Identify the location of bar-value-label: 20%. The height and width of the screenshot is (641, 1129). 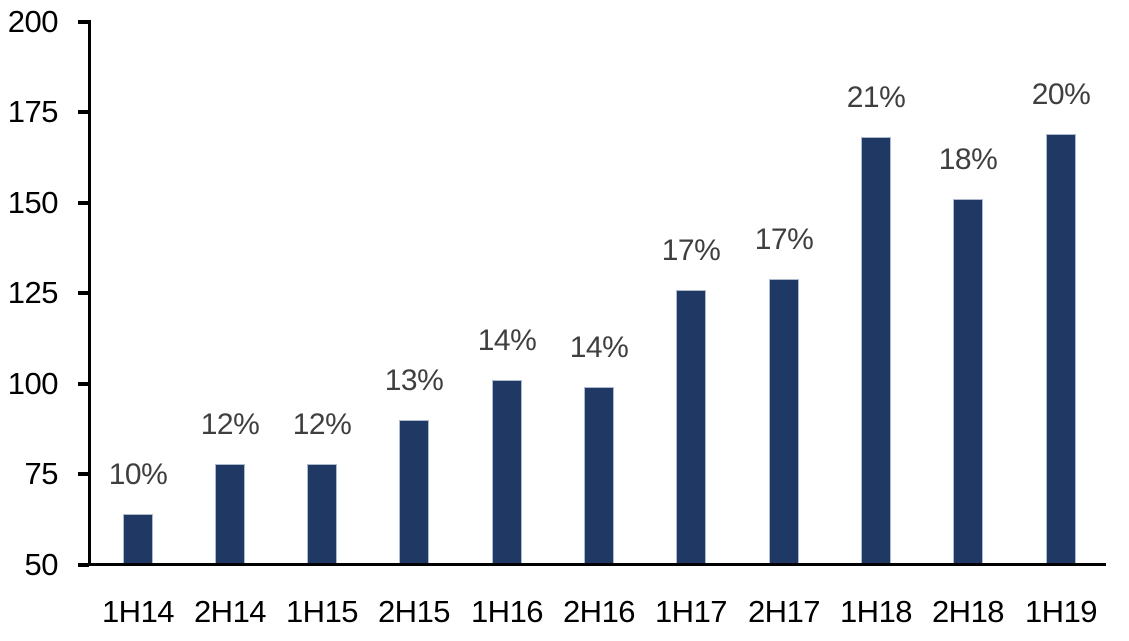
(1061, 94).